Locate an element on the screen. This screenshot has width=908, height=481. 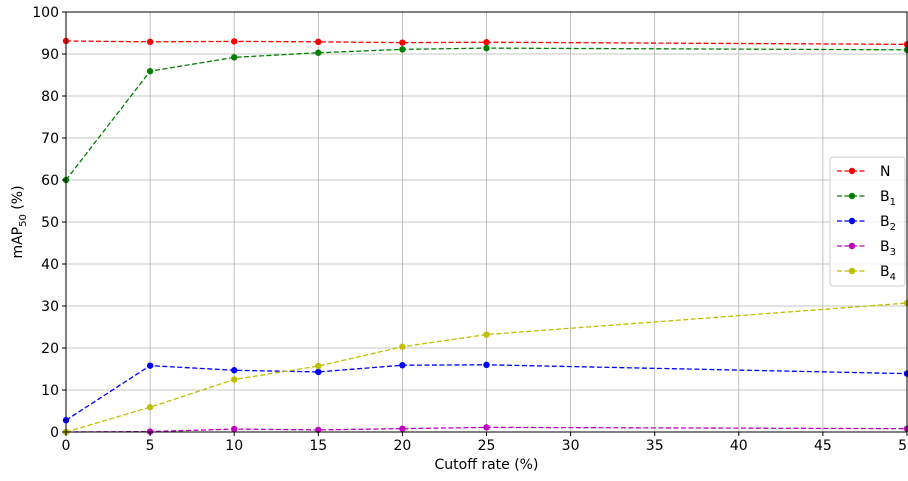
legend: N B1 B2 B3 B4 is located at coordinates (867, 221).